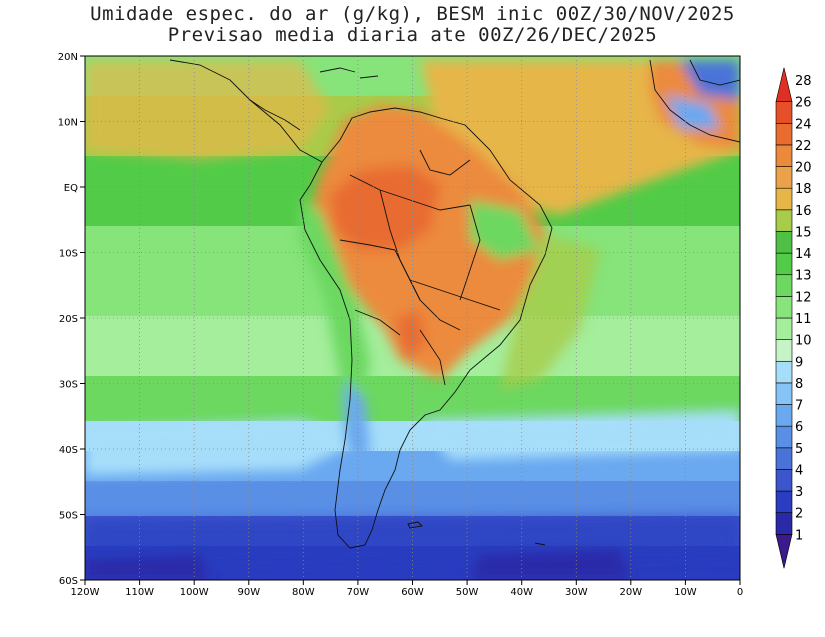 This screenshot has height=637, width=825. Describe the element at coordinates (68, 319) in the screenshot. I see `lat-label: 20S` at that location.